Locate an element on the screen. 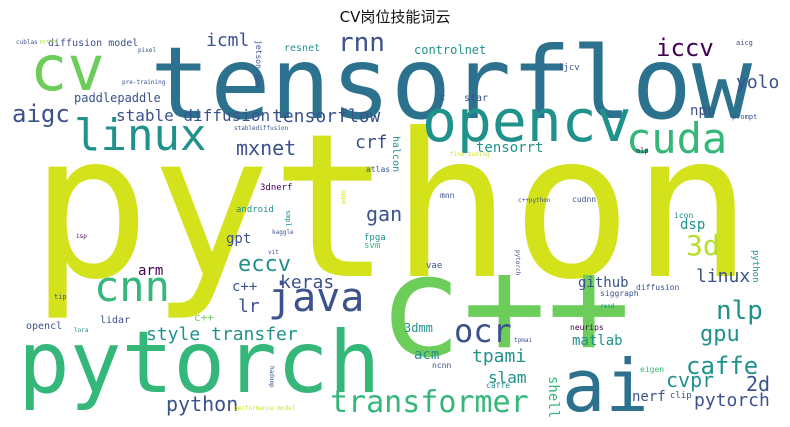 The width and height of the screenshot is (790, 427). word-pixel: pixel is located at coordinates (147, 50).